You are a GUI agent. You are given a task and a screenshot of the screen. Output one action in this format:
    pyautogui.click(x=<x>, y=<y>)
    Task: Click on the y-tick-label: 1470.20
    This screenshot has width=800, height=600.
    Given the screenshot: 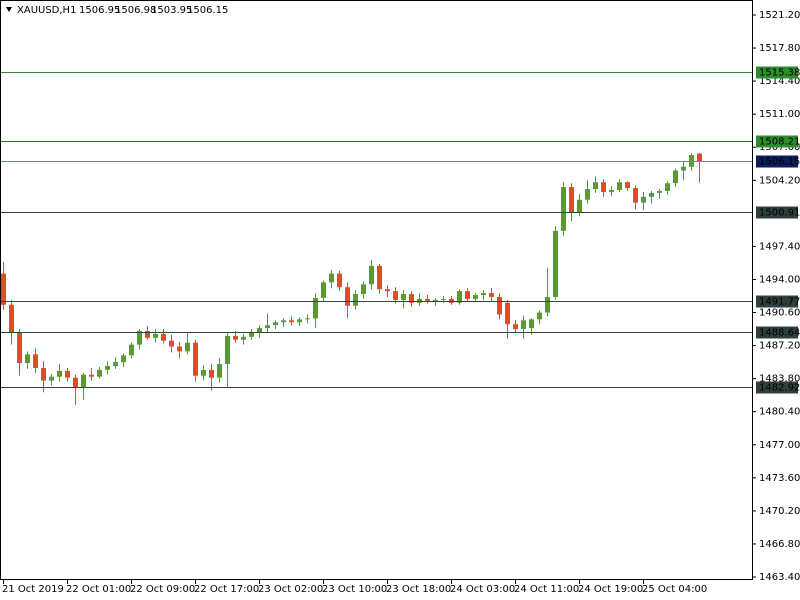 What is the action you would take?
    pyautogui.click(x=779, y=511)
    